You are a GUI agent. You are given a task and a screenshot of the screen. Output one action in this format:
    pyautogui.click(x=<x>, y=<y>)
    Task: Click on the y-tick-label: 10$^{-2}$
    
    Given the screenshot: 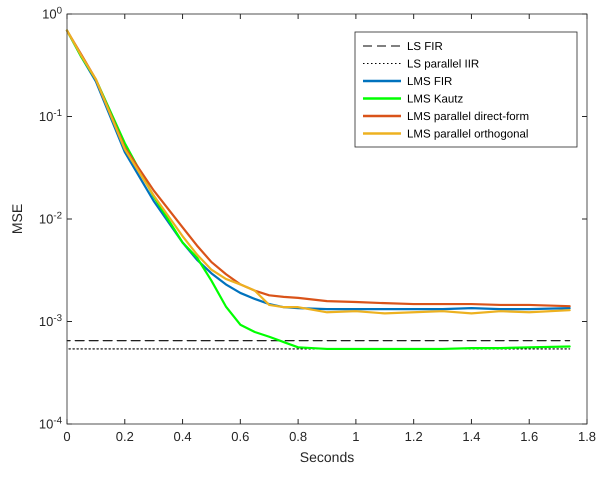 What is the action you would take?
    pyautogui.click(x=50, y=218)
    